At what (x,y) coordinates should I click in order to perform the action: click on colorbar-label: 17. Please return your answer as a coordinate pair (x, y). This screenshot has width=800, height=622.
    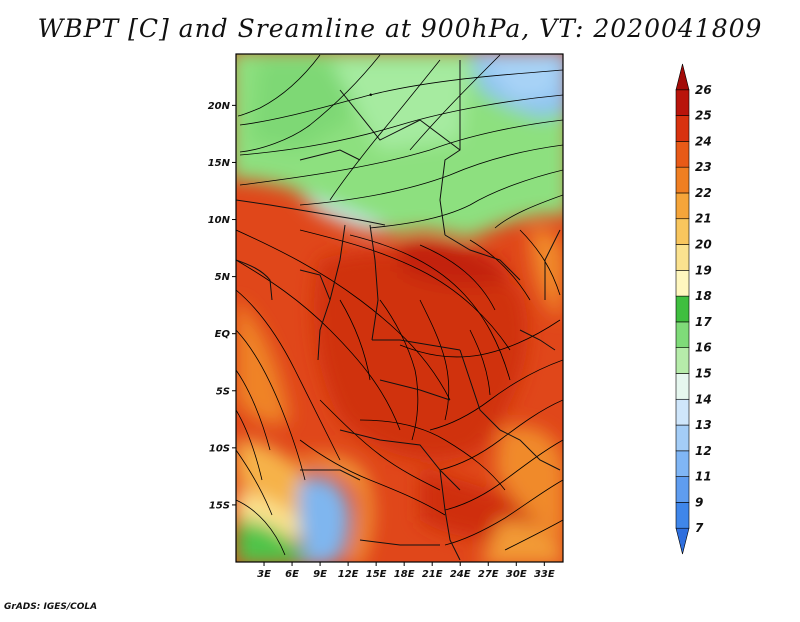
    Looking at the image, I should click on (703, 322).